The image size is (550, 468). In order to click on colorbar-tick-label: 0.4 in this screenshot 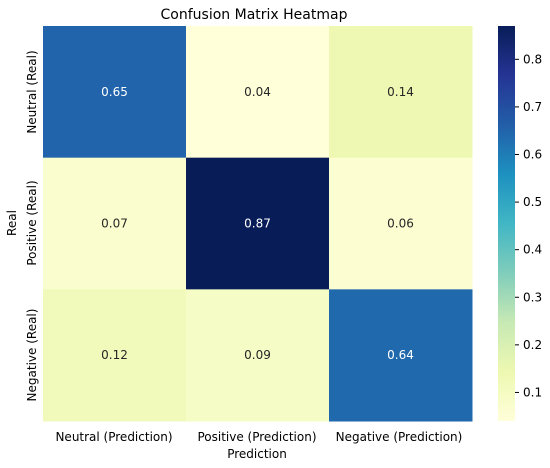, I will do `click(532, 250)`.